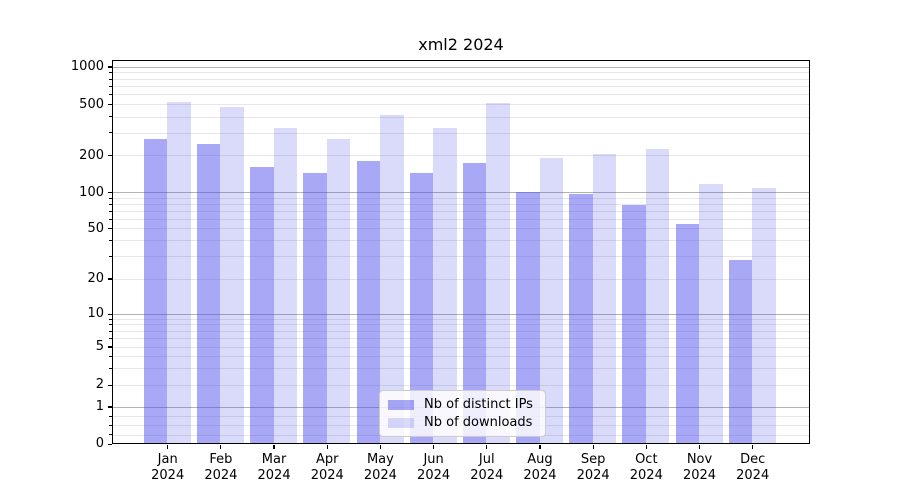 This screenshot has height=500, width=900. What do you see at coordinates (99, 406) in the screenshot?
I see `y-tick-label: 1` at bounding box center [99, 406].